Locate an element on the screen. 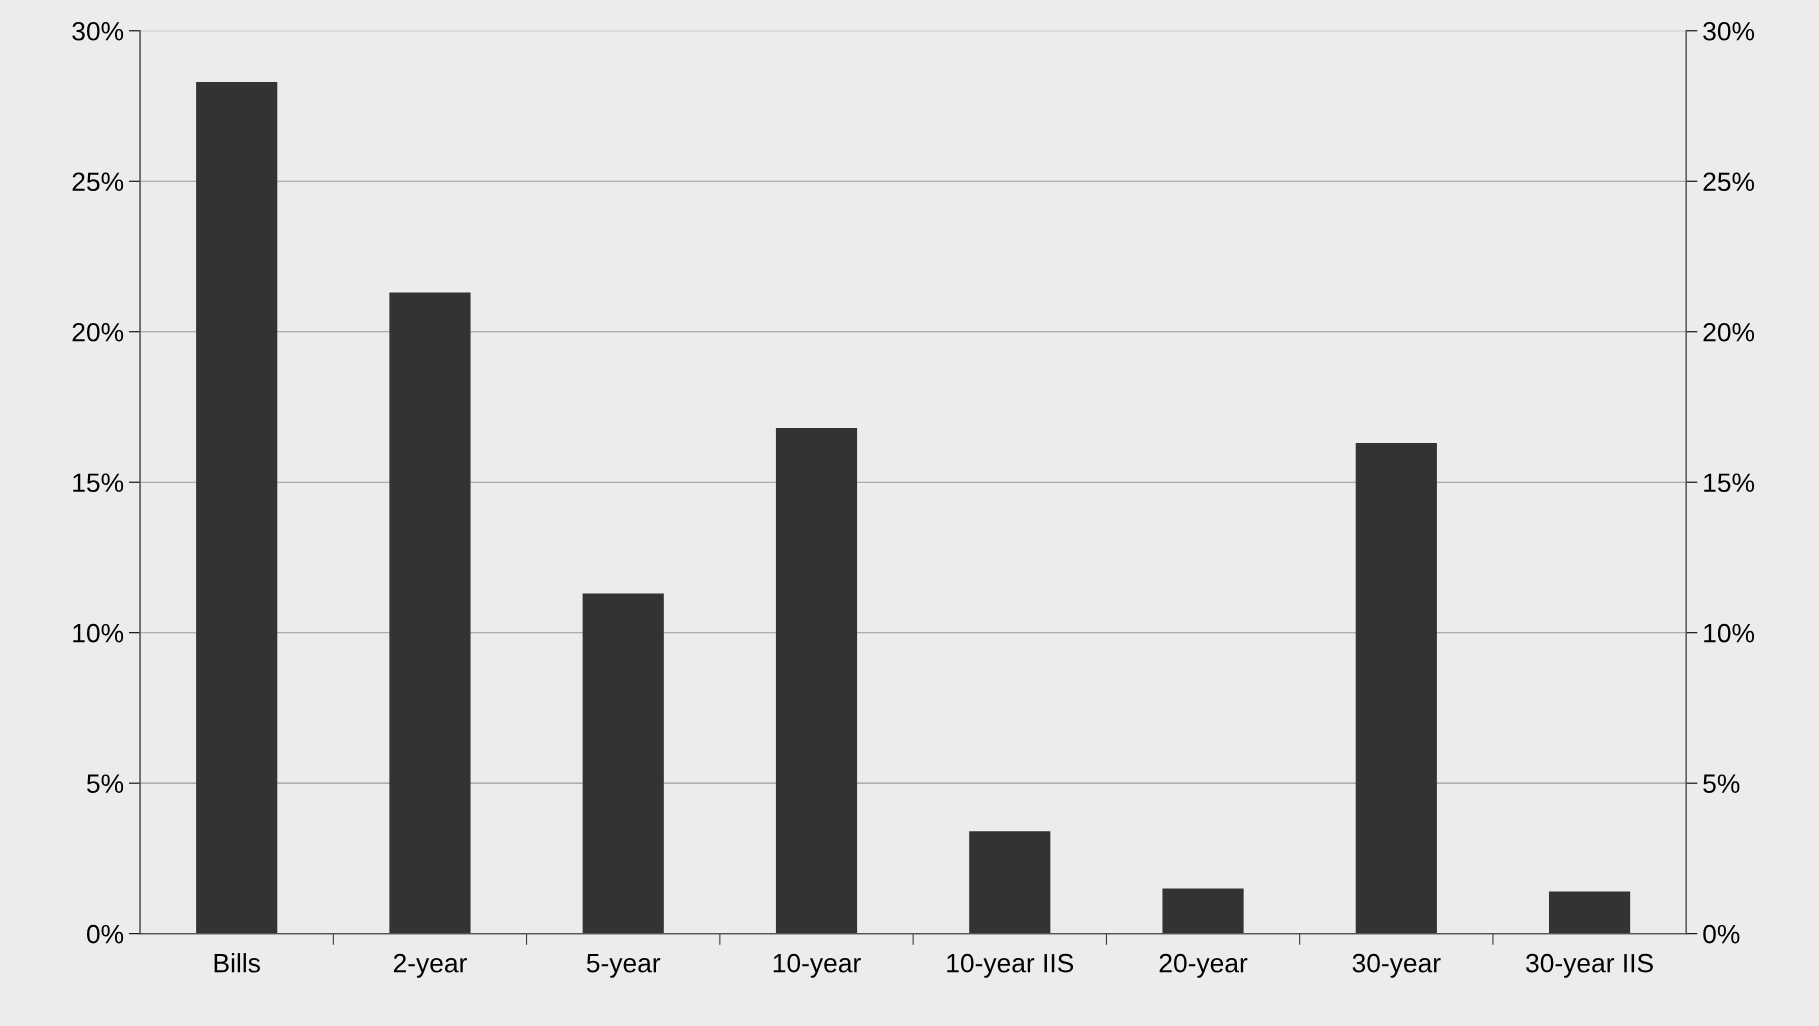  y2-tick-label: 30% is located at coordinates (1729, 31).